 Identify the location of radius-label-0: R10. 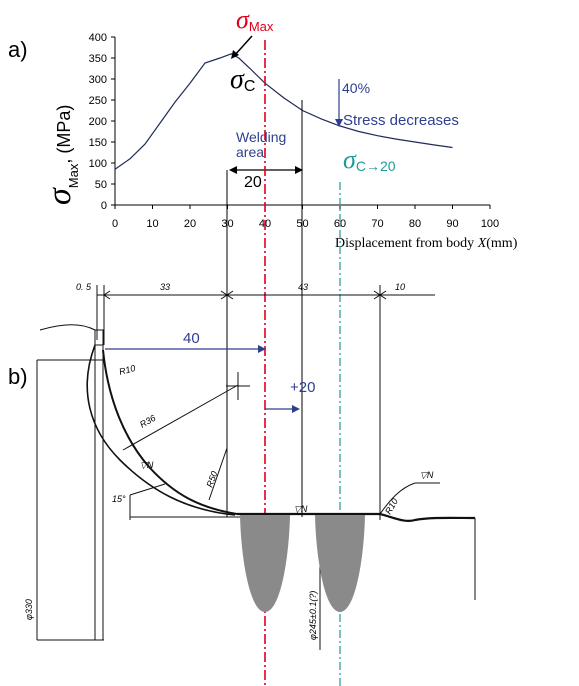
(127, 370).